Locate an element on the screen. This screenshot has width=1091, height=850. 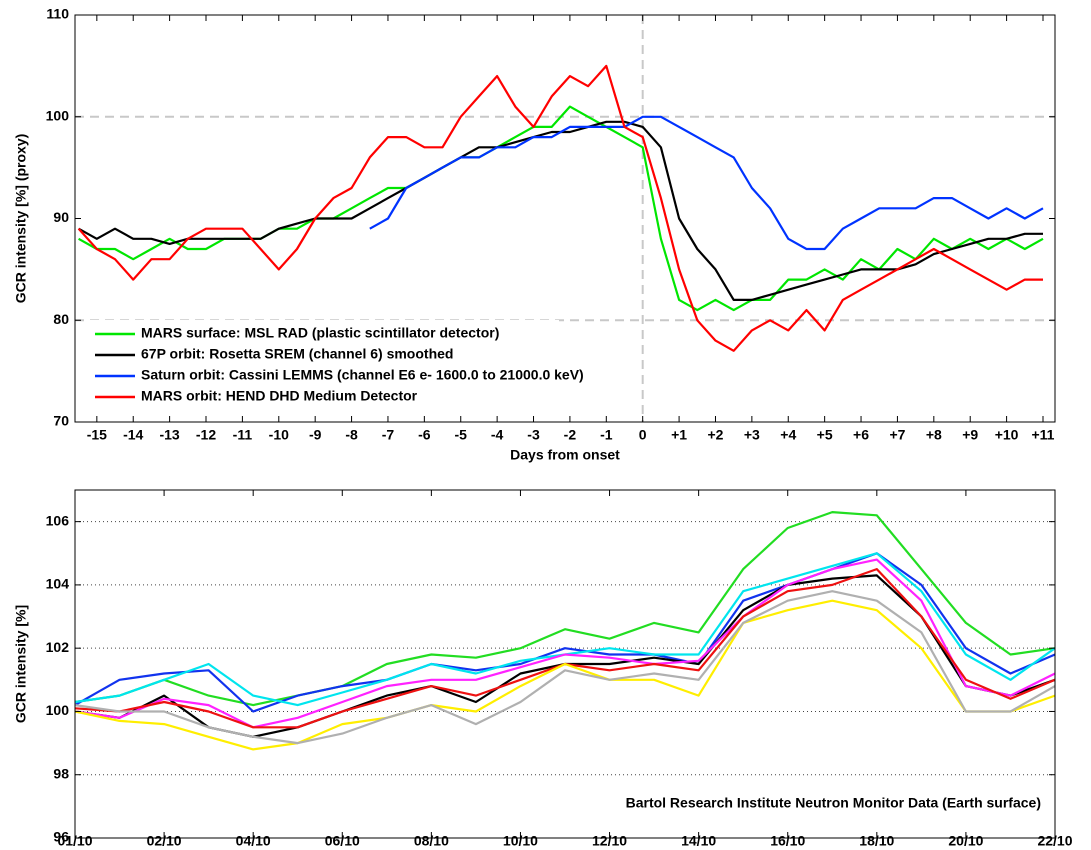
y-tick-label: 80 is located at coordinates (61, 319).